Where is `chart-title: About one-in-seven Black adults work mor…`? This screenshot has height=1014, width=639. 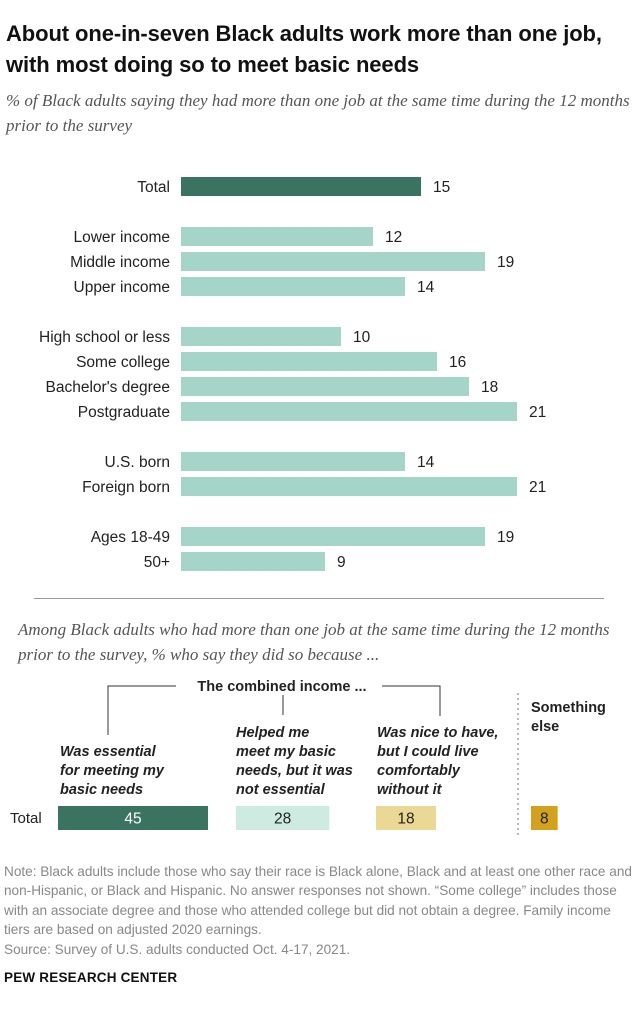
chart-title: About one-in-seven Black adults work mor… is located at coordinates (304, 49).